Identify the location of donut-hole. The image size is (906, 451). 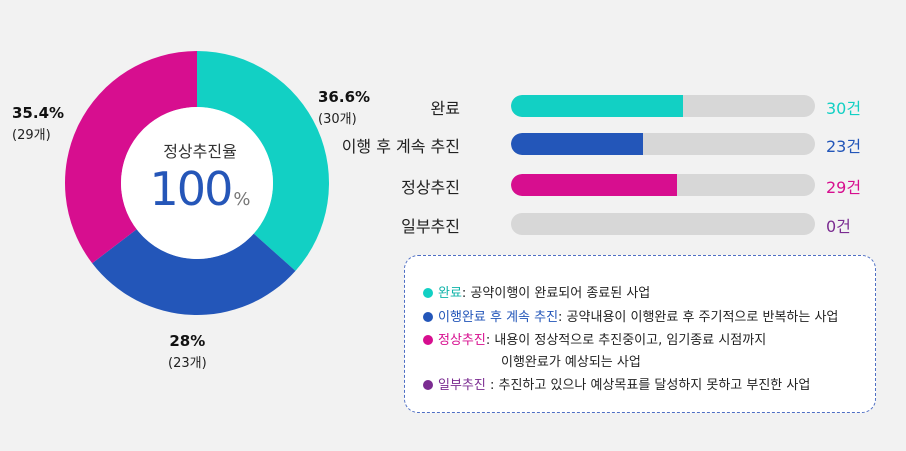
(197, 183).